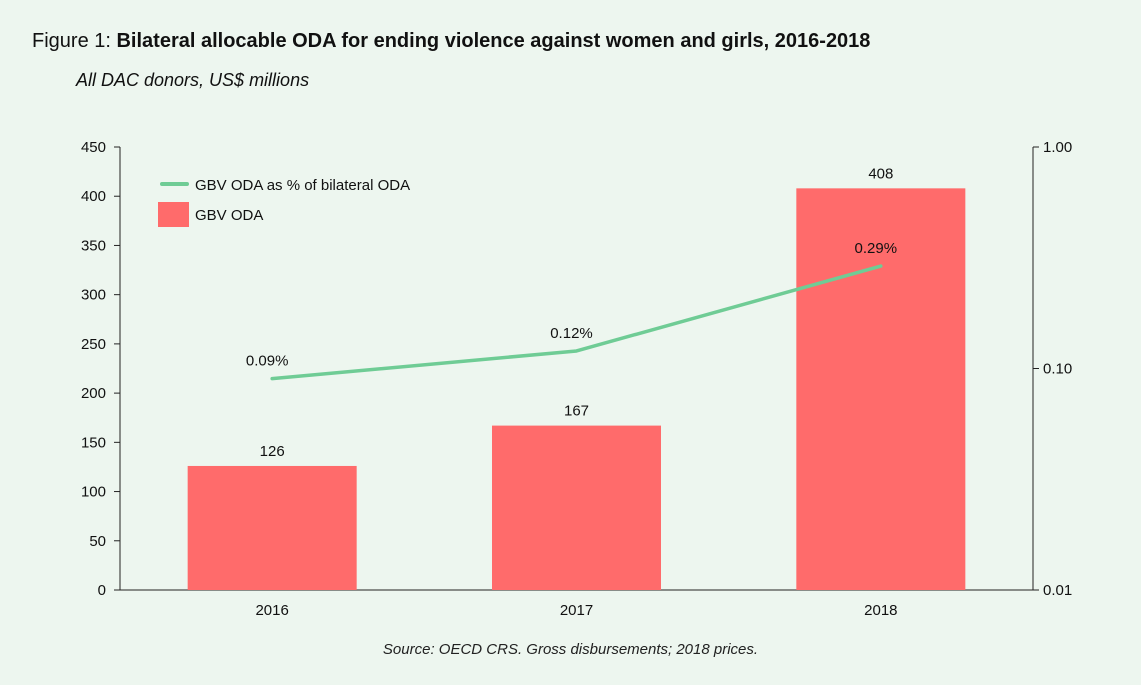  Describe the element at coordinates (93, 196) in the screenshot. I see `left-axis-tick-label: 400` at that location.